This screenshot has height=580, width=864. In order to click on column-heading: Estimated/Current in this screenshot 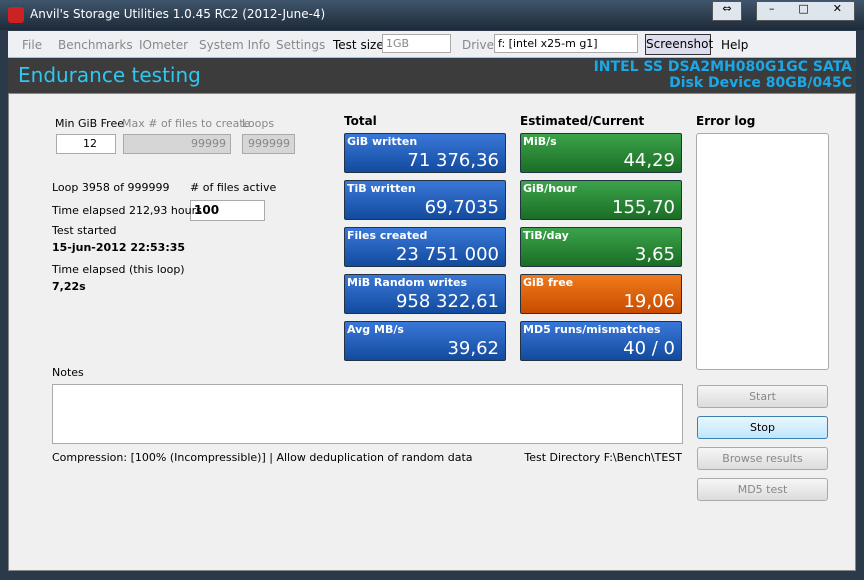, I will do `click(582, 121)`.